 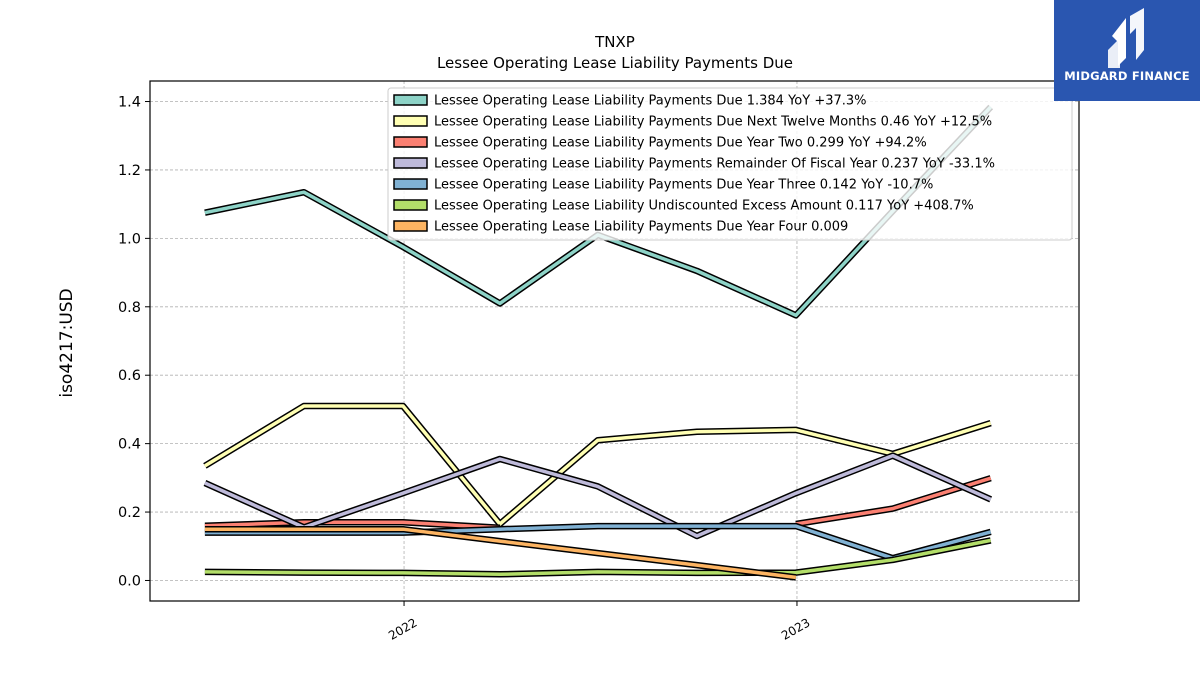 I want to click on y-tick-label: 1.2, so click(x=129, y=171).